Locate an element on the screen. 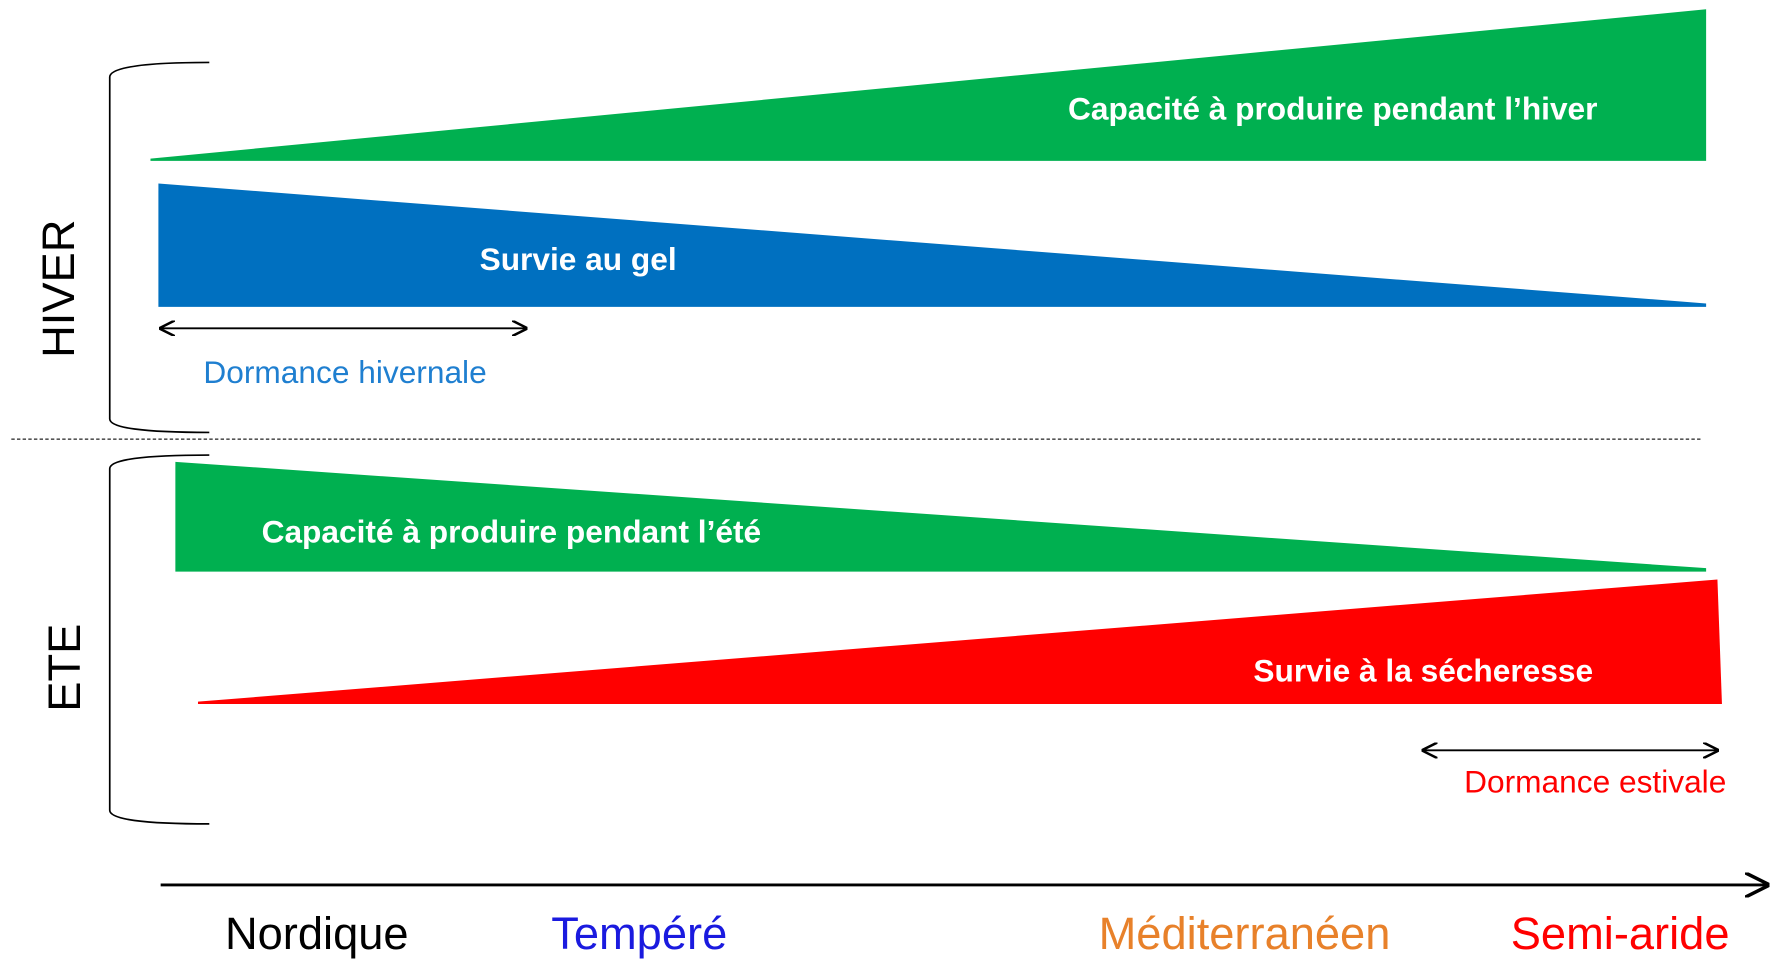  section-label: HIVER is located at coordinates (58, 289).